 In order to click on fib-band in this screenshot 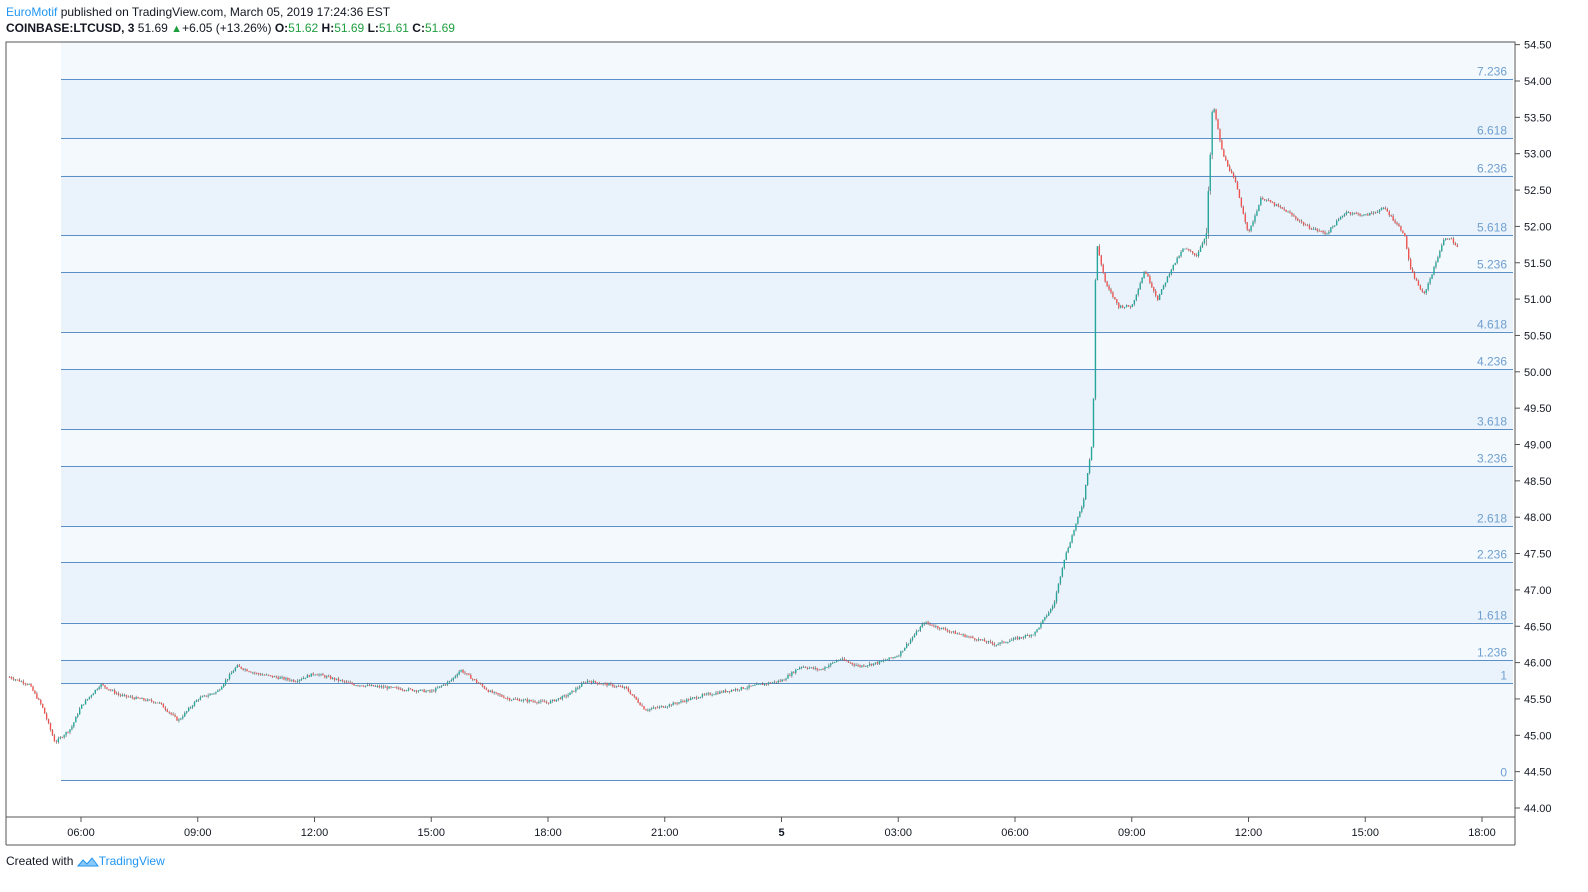, I will do `click(787, 205)`.